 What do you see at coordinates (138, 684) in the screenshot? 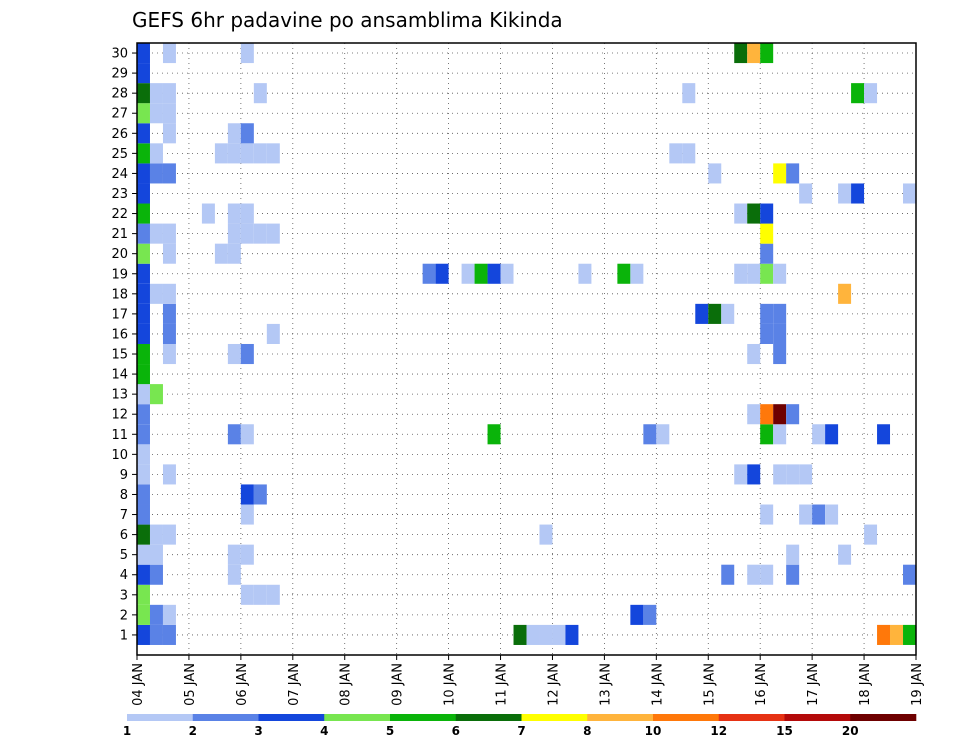
I see `x-tick-label: 04 JAN` at bounding box center [138, 684].